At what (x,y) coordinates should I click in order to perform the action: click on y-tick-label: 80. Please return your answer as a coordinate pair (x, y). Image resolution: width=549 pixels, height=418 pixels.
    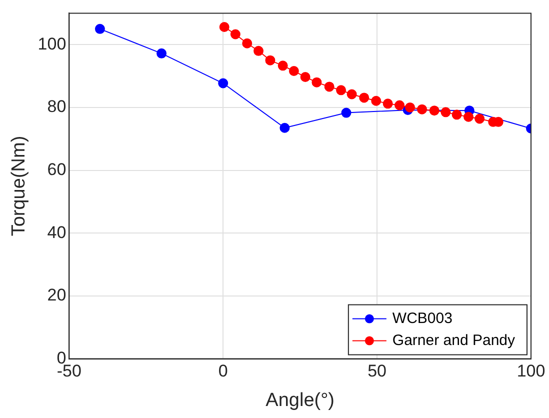
    Looking at the image, I should click on (56, 106).